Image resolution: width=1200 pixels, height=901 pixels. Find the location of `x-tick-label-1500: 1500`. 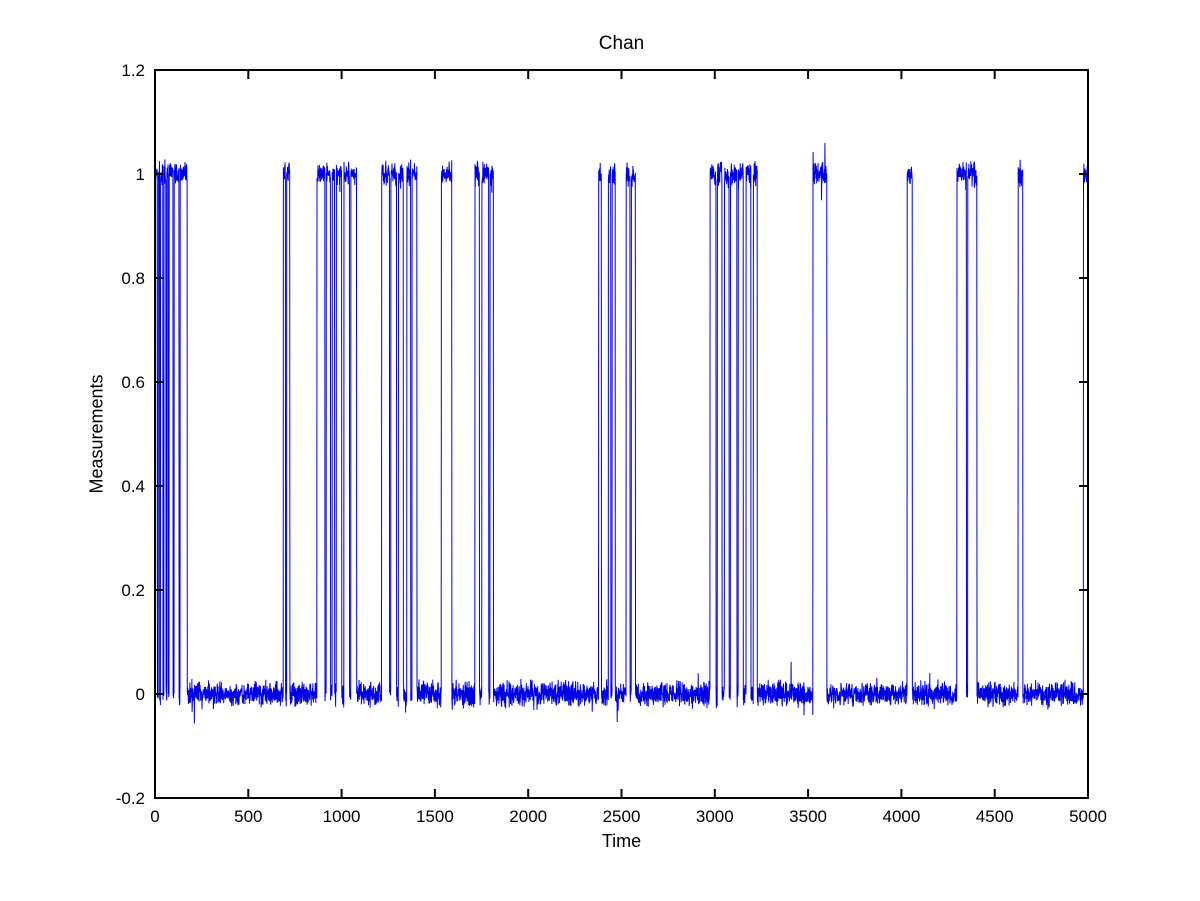

x-tick-label-1500: 1500 is located at coordinates (435, 816).